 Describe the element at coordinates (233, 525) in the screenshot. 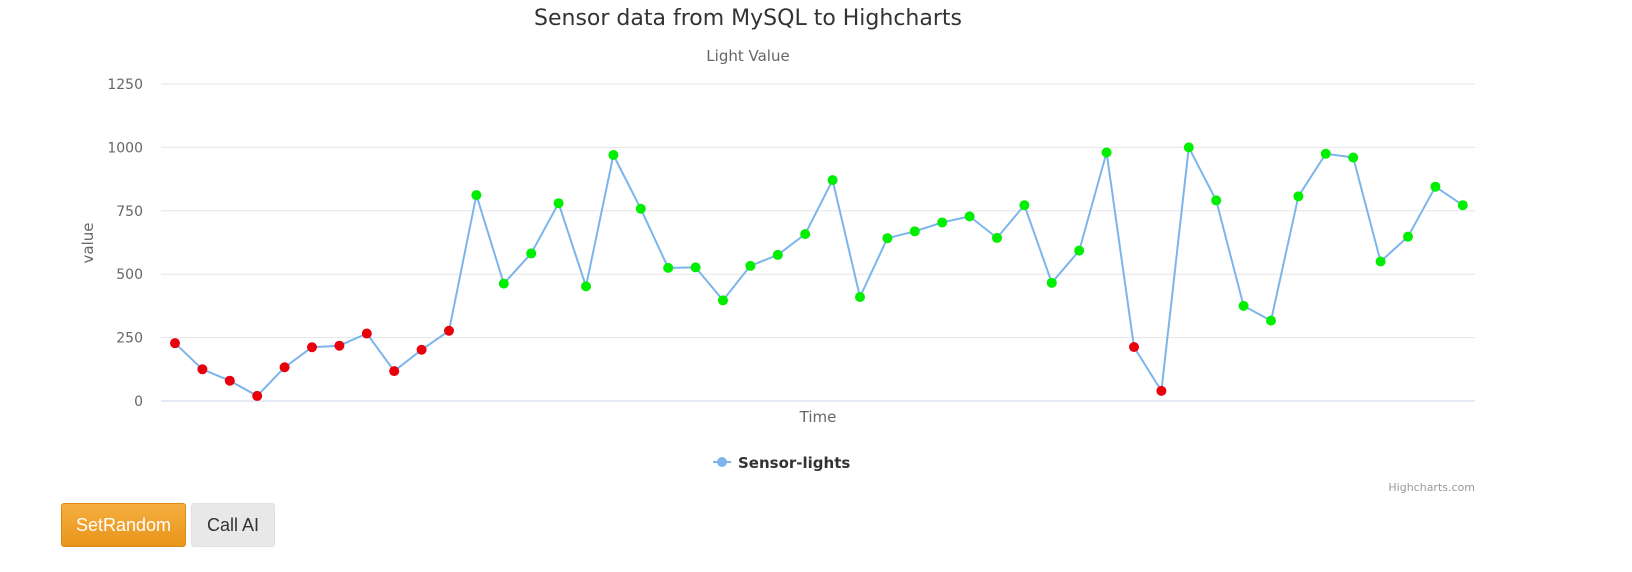

I see `call-ai-button: Call AI` at that location.